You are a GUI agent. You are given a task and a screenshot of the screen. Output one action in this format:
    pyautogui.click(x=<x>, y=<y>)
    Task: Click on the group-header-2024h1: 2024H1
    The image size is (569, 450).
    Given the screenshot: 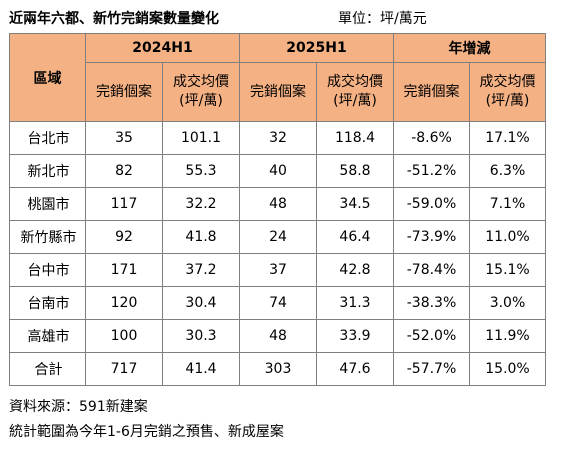 What is the action you would take?
    pyautogui.click(x=162, y=48)
    